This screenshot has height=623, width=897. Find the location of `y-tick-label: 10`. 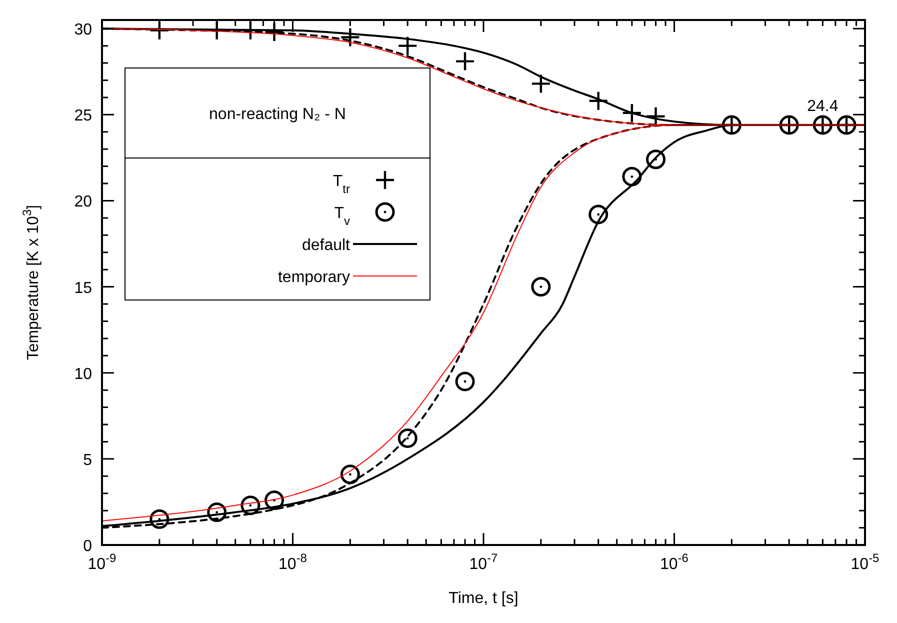

y-tick-label: 10 is located at coordinates (83, 374).